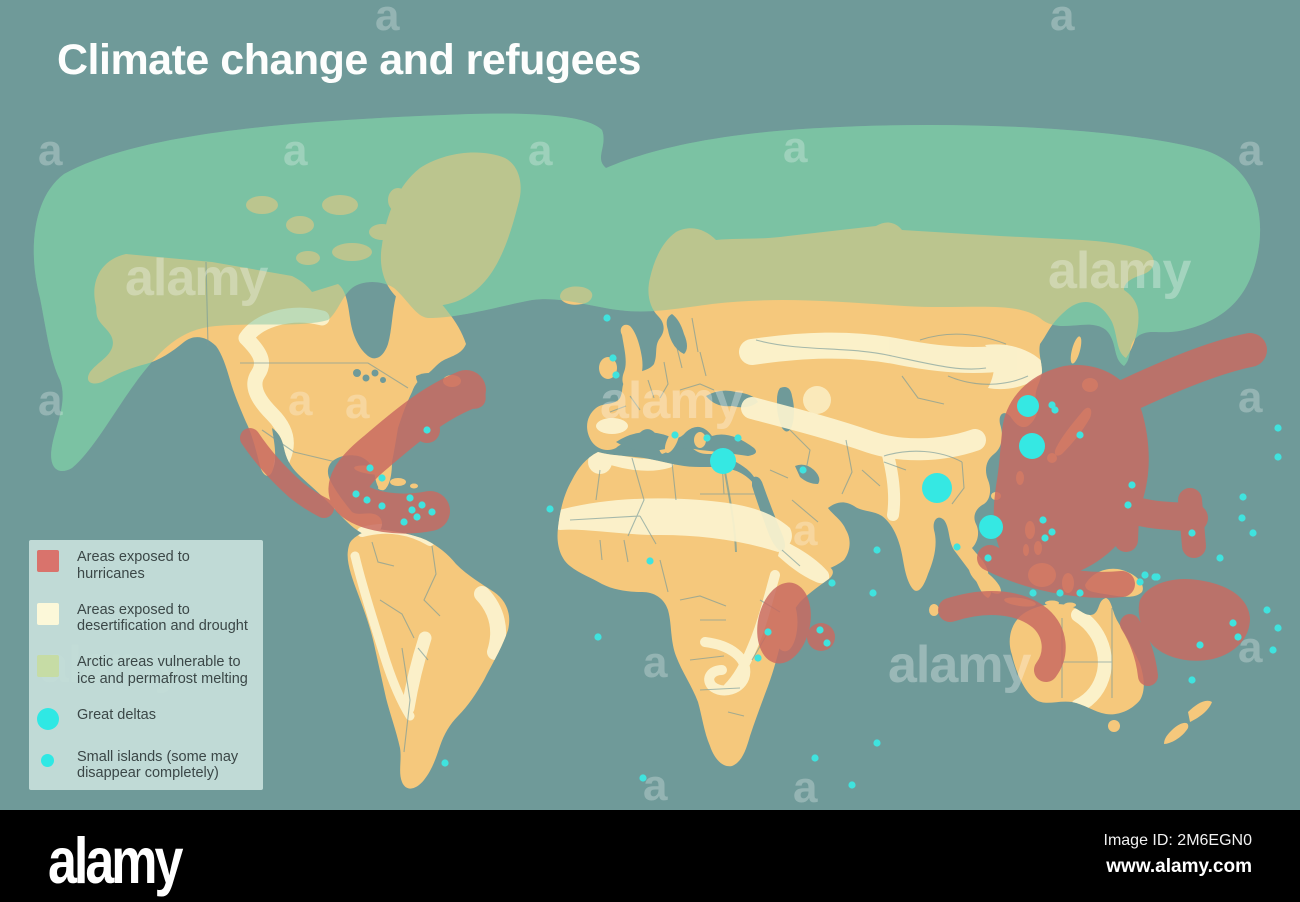 The width and height of the screenshot is (1300, 902). Describe the element at coordinates (48, 561) in the screenshot. I see `hurricane-swatch` at that location.